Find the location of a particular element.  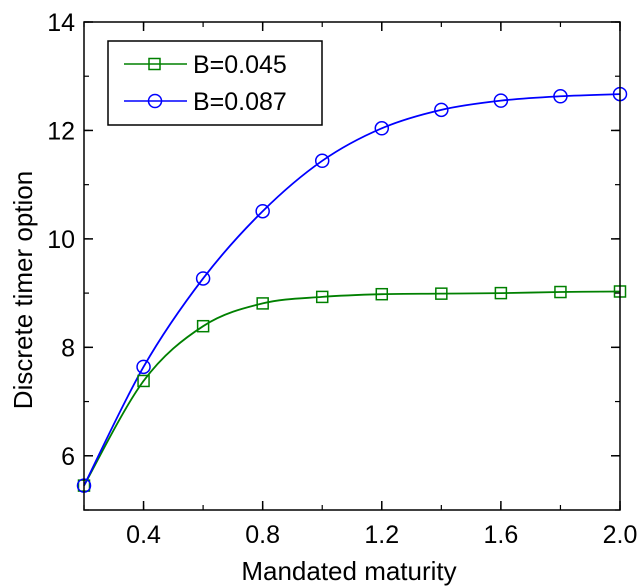

x-tick-label: 0.8 is located at coordinates (262, 535).